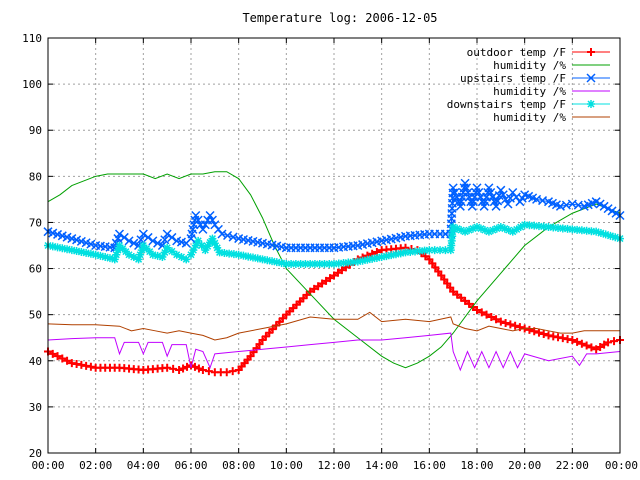 Image resolution: width=640 pixels, height=480 pixels. What do you see at coordinates (35, 222) in the screenshot?
I see `y-tick-label: 70` at bounding box center [35, 222].